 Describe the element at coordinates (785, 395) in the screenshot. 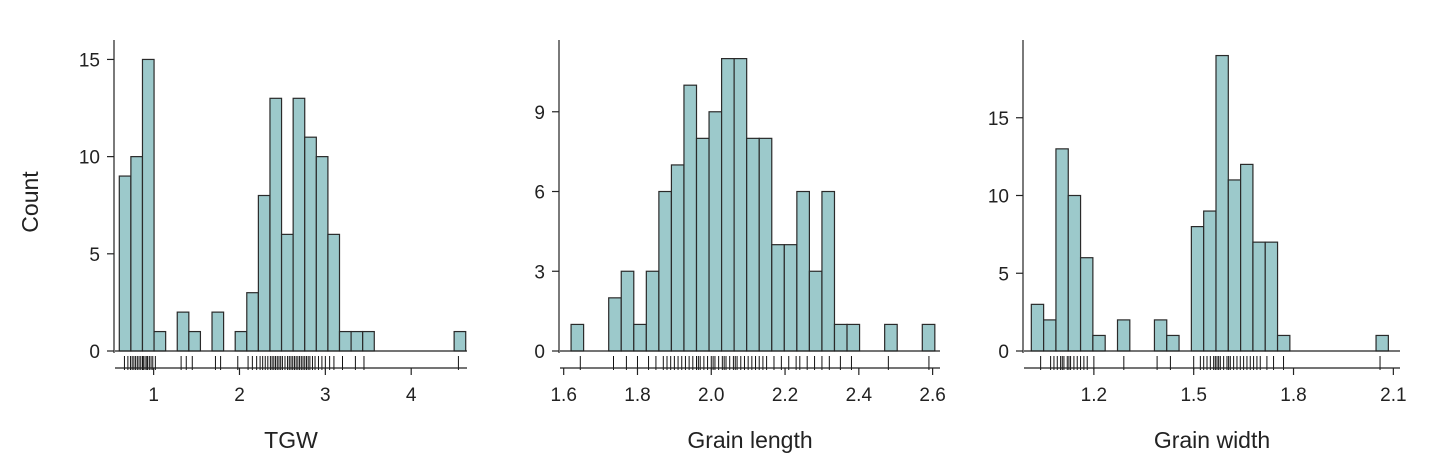

I see `x-tick-label: 2.2` at that location.